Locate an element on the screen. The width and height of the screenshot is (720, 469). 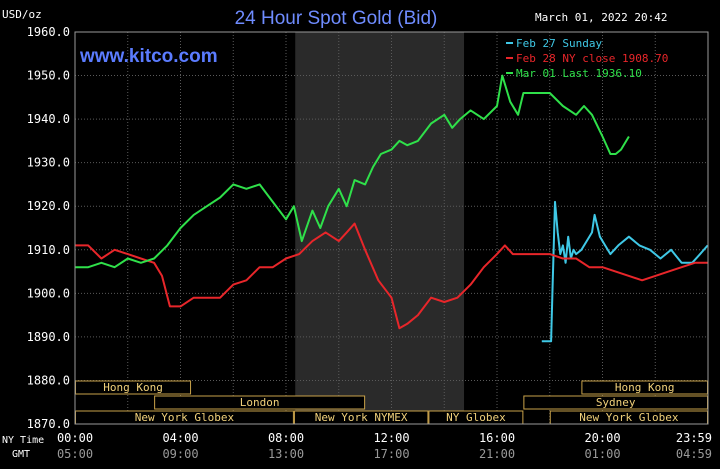
legend-label: Mar 01 Last 1936.10 is located at coordinates (579, 73).